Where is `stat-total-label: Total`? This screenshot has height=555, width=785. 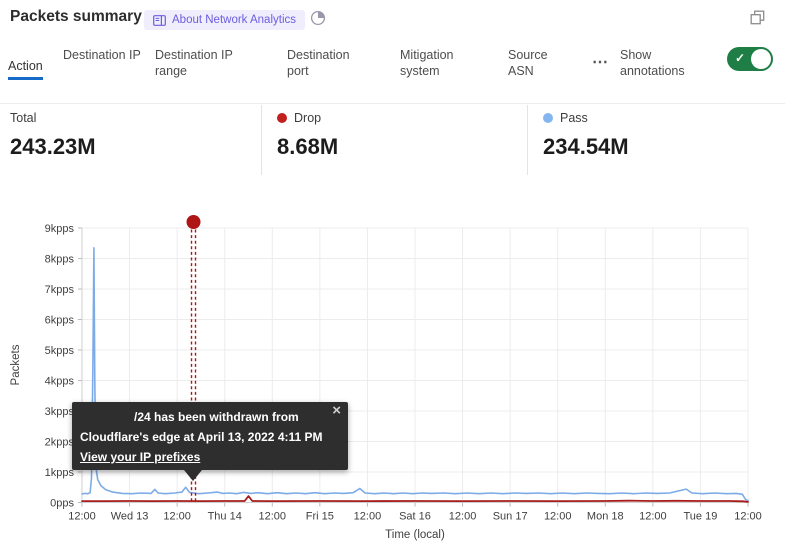
stat-total-label: Total is located at coordinates (23, 118).